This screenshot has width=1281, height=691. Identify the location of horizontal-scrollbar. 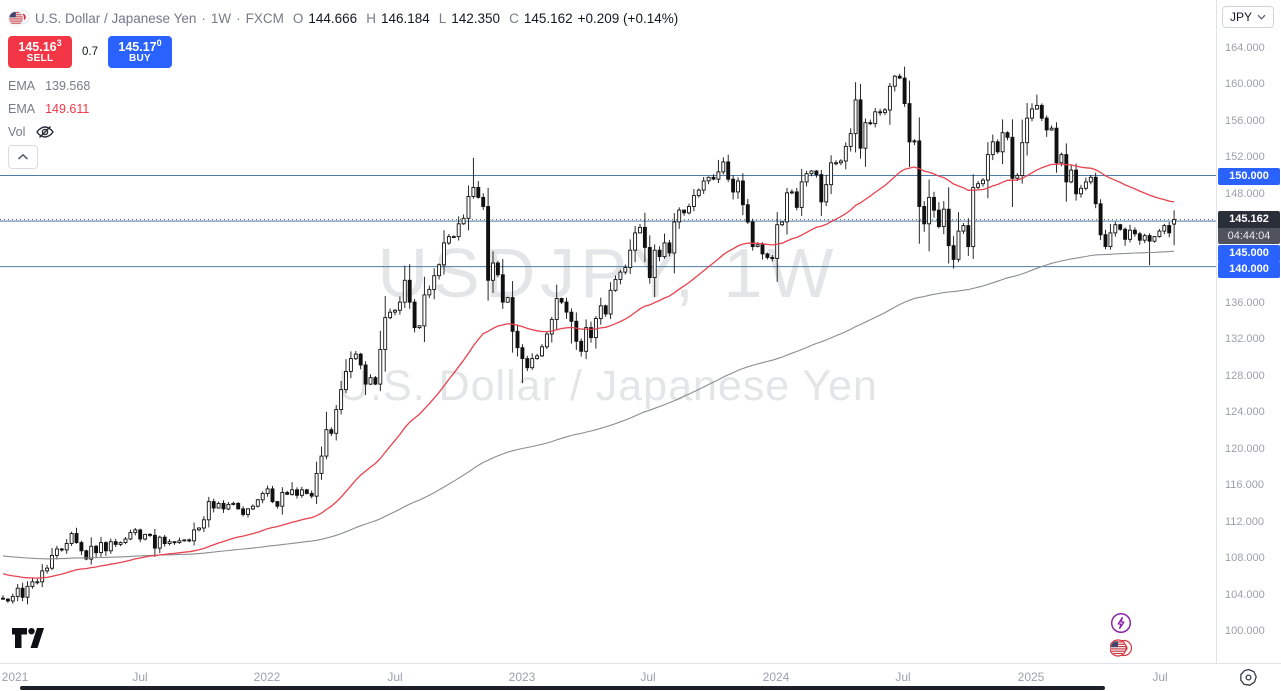
(562, 688).